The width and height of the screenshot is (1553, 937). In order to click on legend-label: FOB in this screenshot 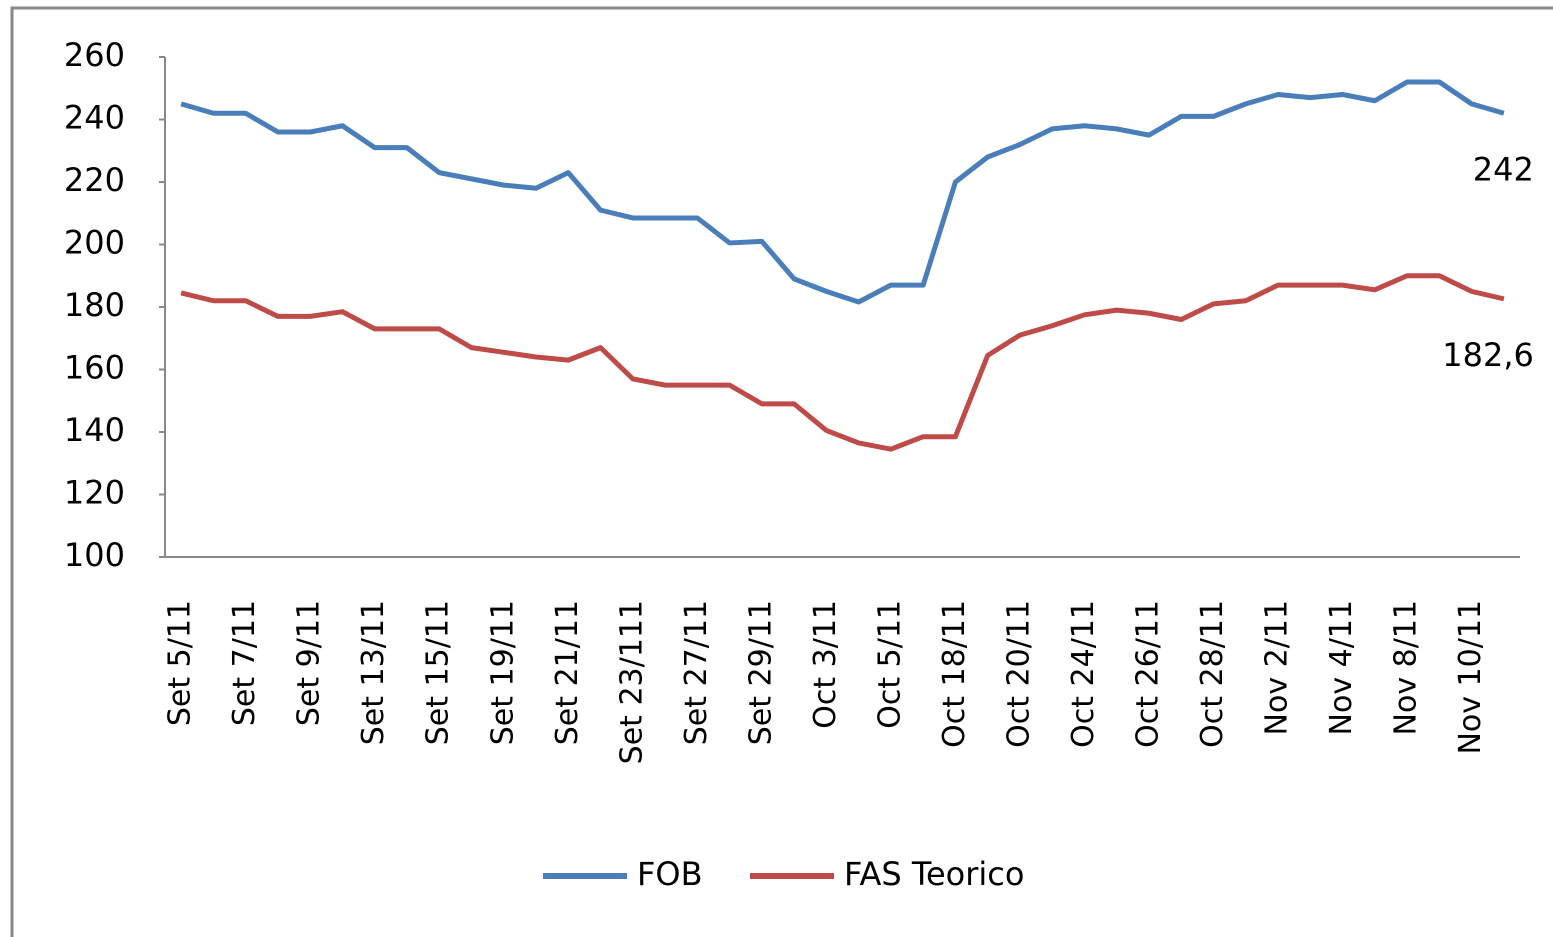, I will do `click(670, 874)`.